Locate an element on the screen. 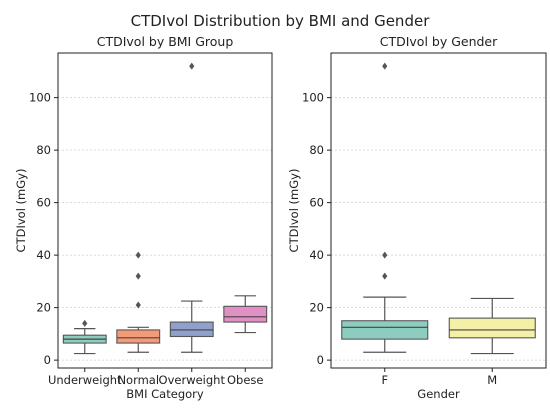  box-normal is located at coordinates (138, 302).